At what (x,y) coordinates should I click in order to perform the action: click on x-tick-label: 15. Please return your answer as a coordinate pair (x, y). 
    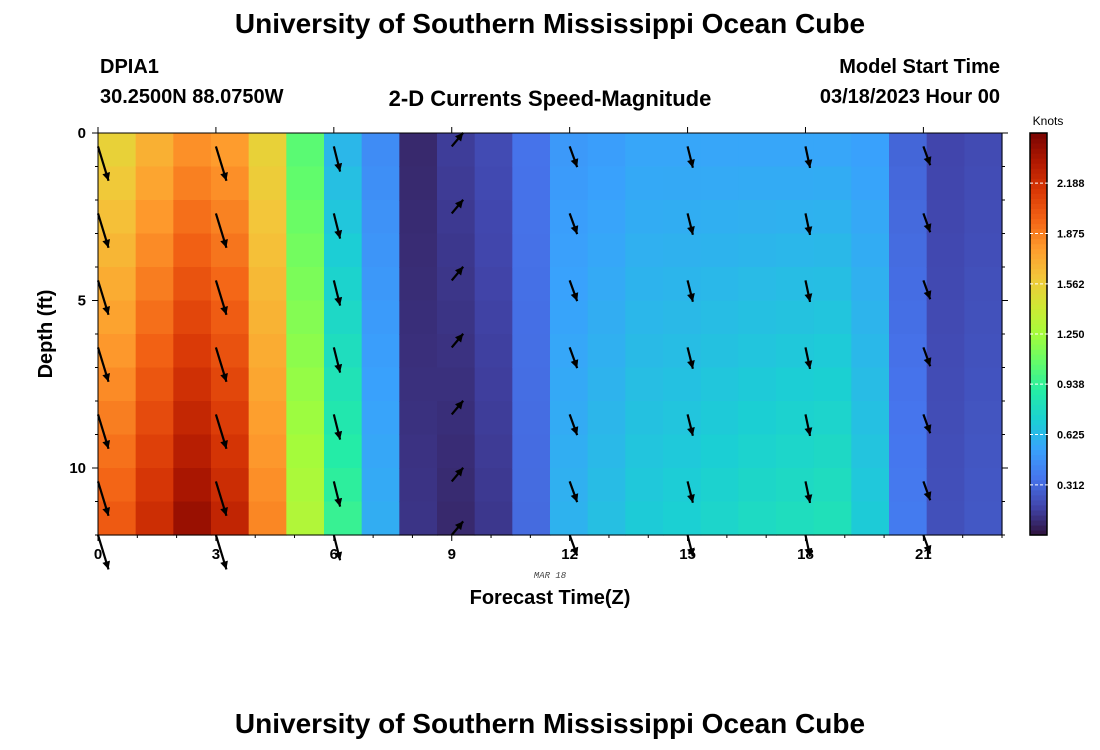
    Looking at the image, I should click on (687, 554).